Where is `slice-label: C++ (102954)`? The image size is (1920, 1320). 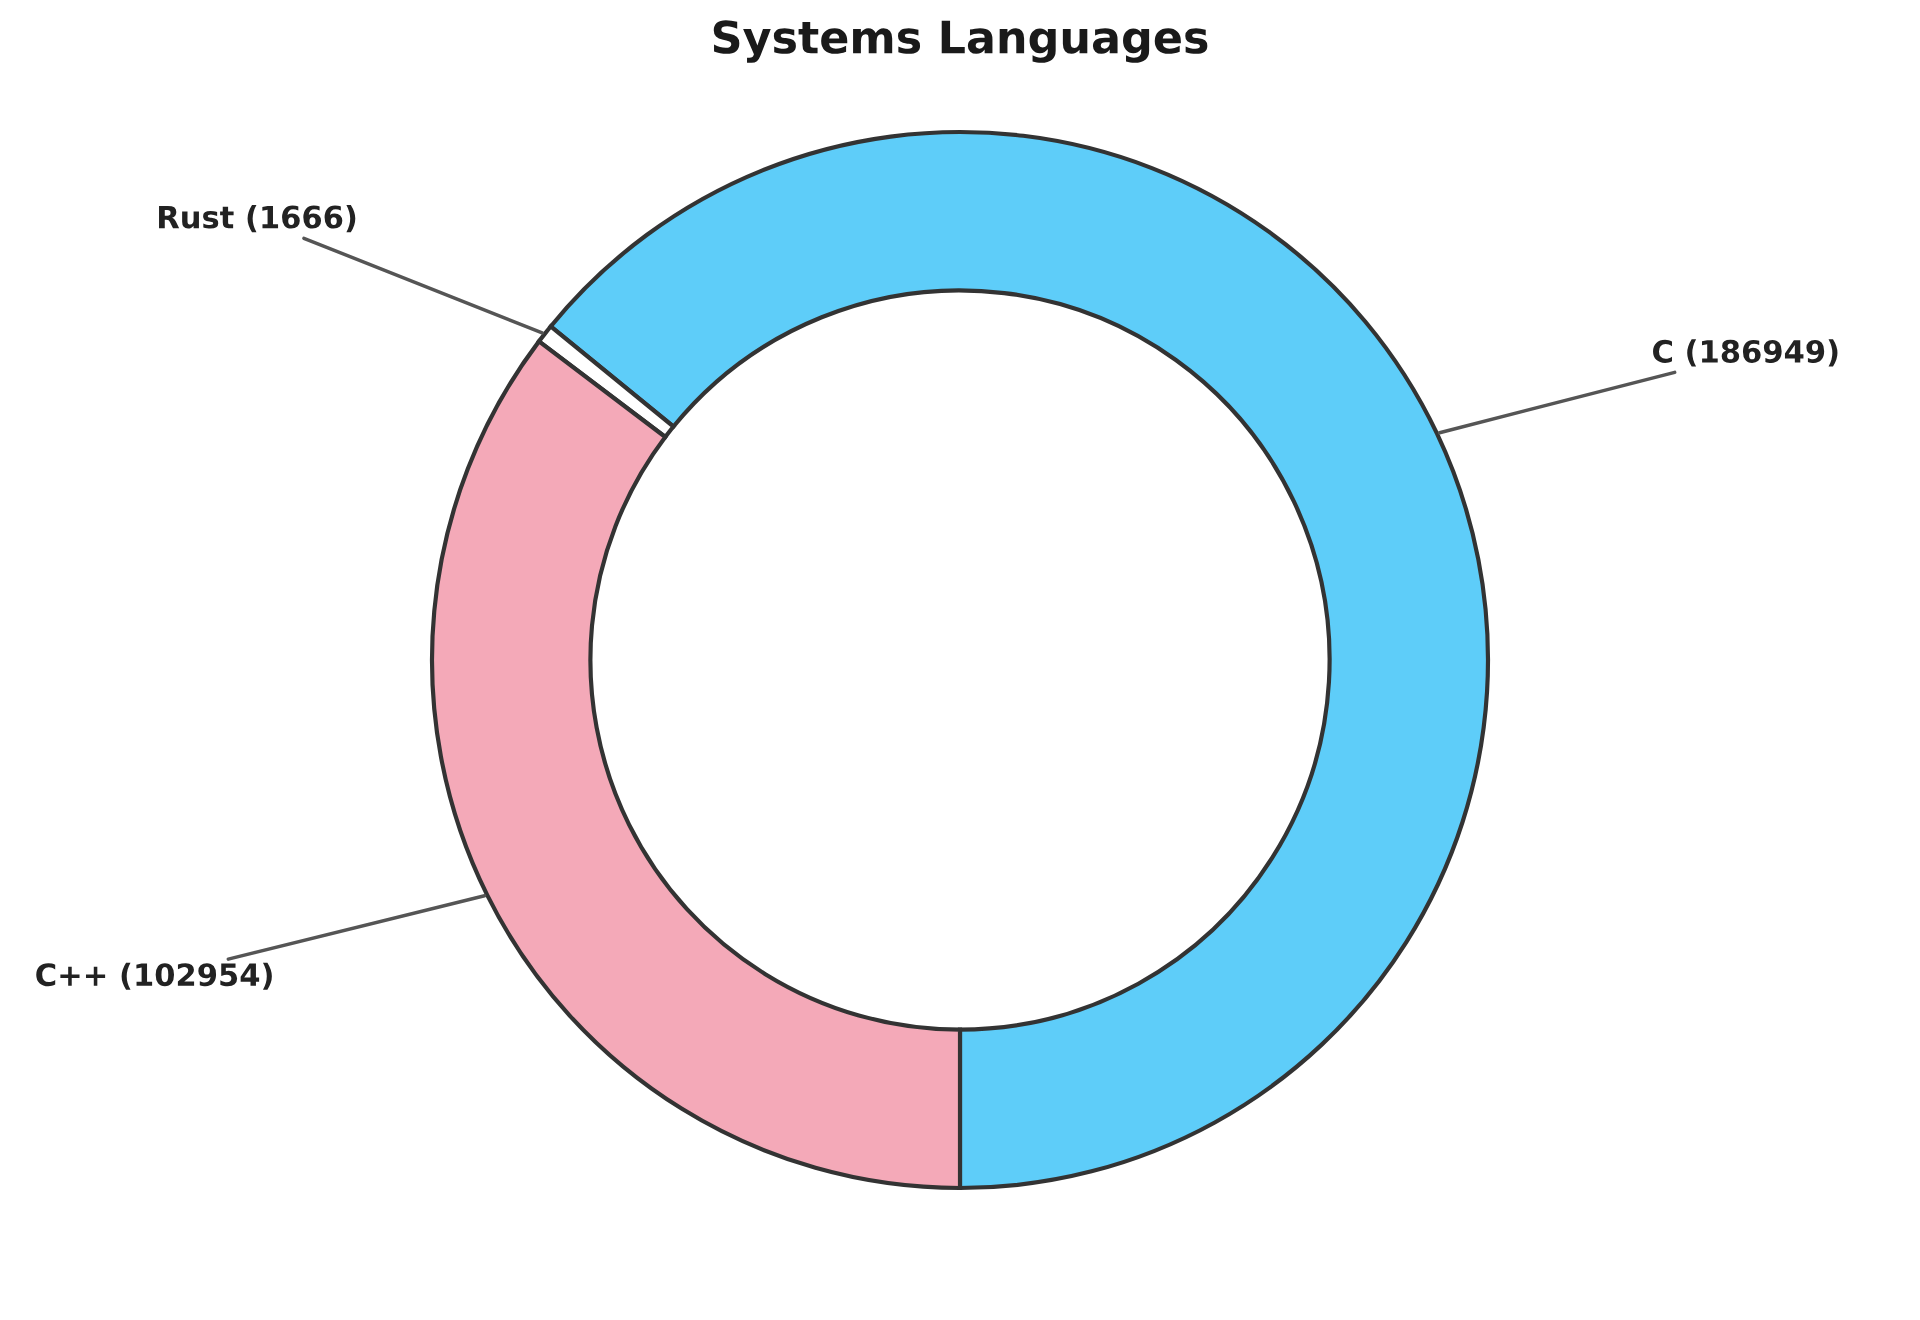 slice-label: C++ (102954) is located at coordinates (154, 976).